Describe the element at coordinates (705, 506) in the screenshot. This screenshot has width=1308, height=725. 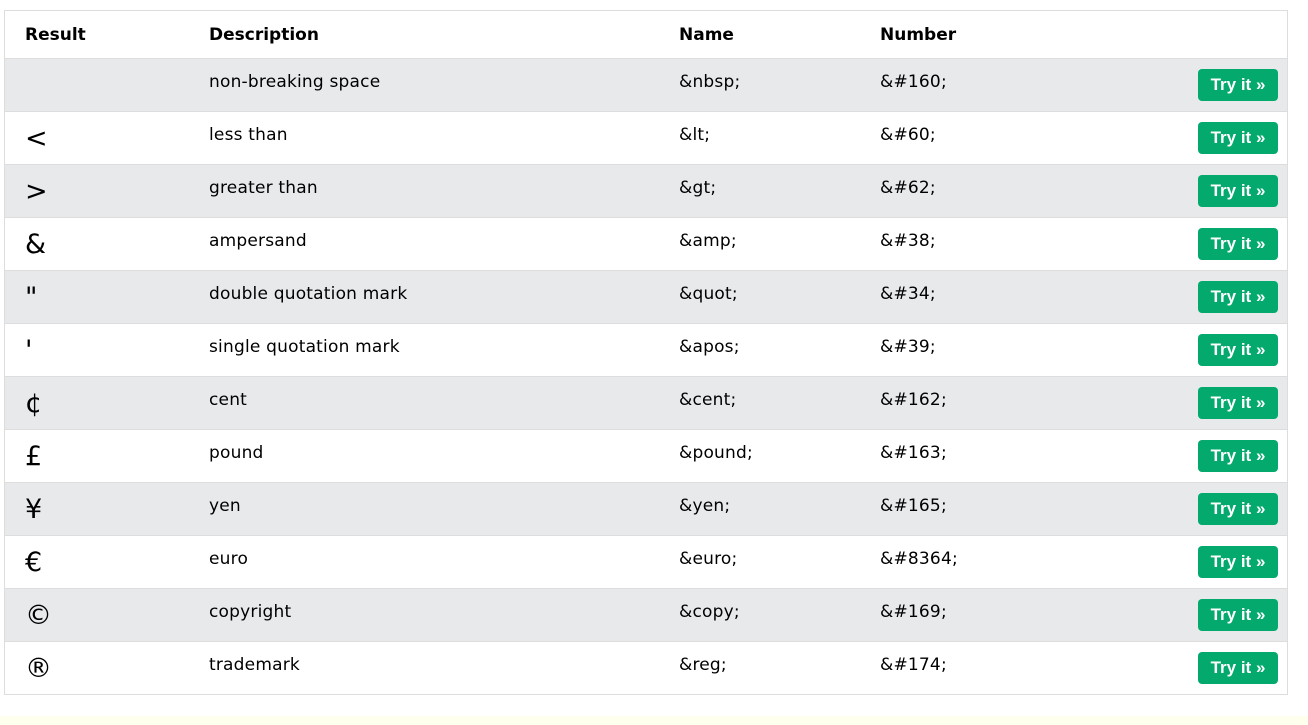
I see `entity-name-cell: &yen;` at that location.